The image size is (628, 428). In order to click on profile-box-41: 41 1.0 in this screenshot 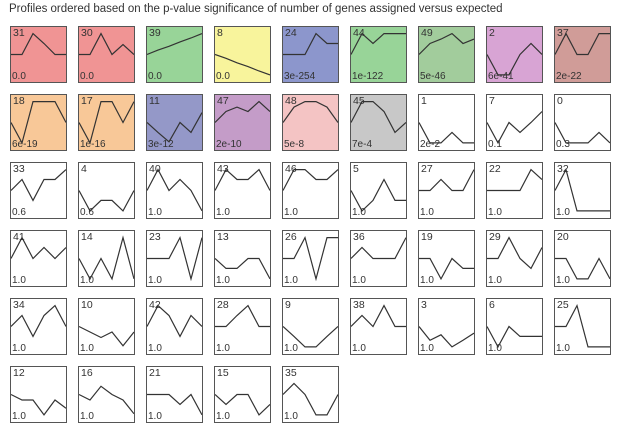, I will do `click(38, 258)`.